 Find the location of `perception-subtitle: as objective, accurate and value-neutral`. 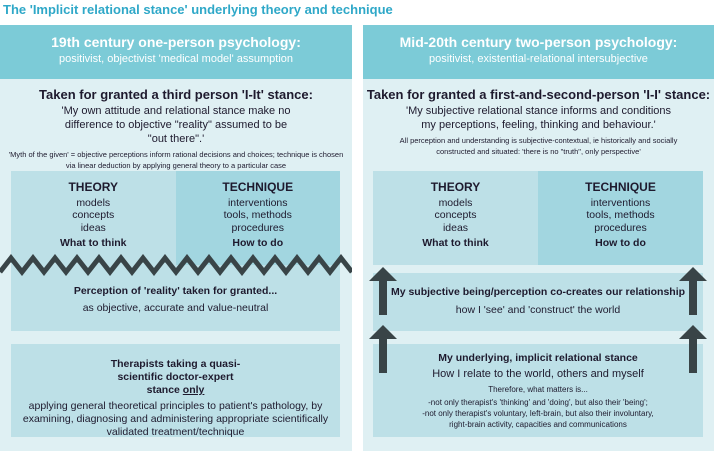

perception-subtitle: as objective, accurate and value-neutral is located at coordinates (175, 308).